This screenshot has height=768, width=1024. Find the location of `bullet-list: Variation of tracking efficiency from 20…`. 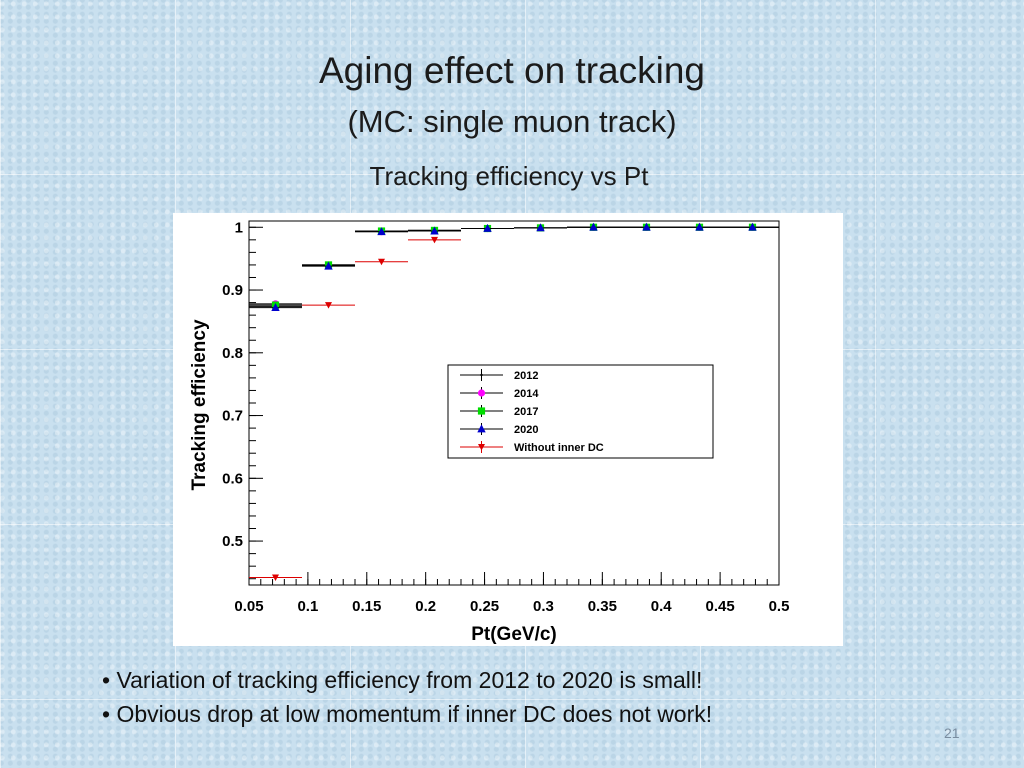

bullet-list: Variation of tracking efficiency from 20… is located at coordinates (407, 700).